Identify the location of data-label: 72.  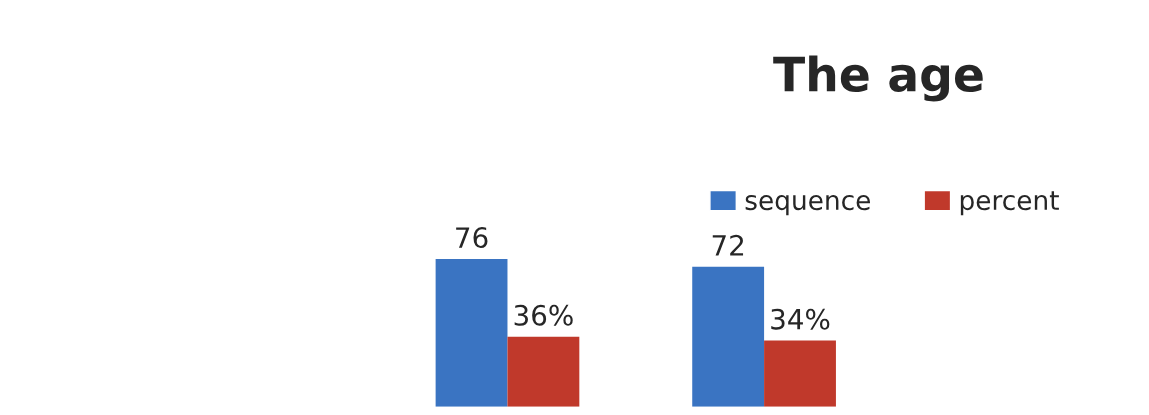
(728, 245).